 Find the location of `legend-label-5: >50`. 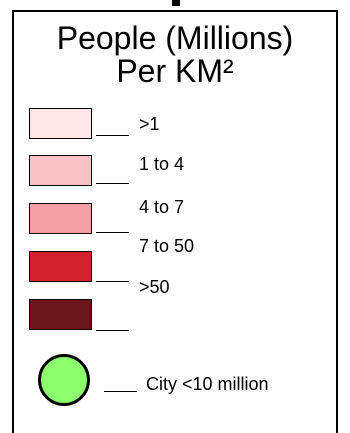

legend-label-5: >50 is located at coordinates (154, 287).